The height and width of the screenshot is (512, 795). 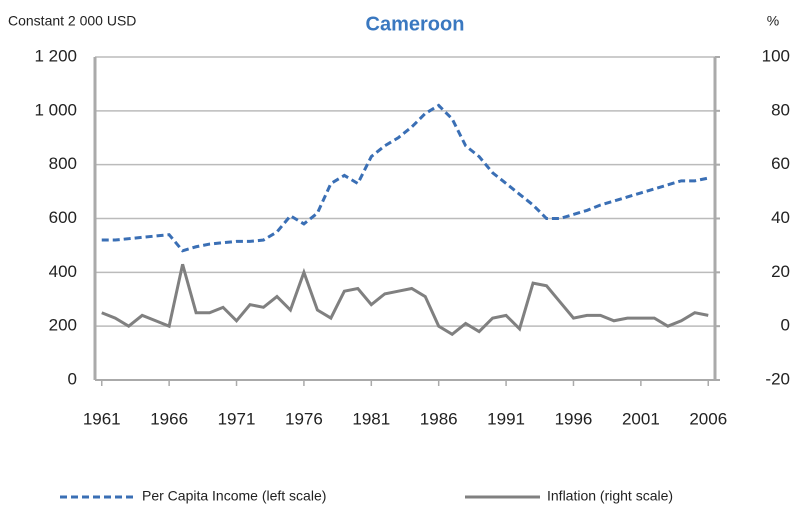 What do you see at coordinates (780, 109) in the screenshot?
I see `y2-tick-label: 80` at bounding box center [780, 109].